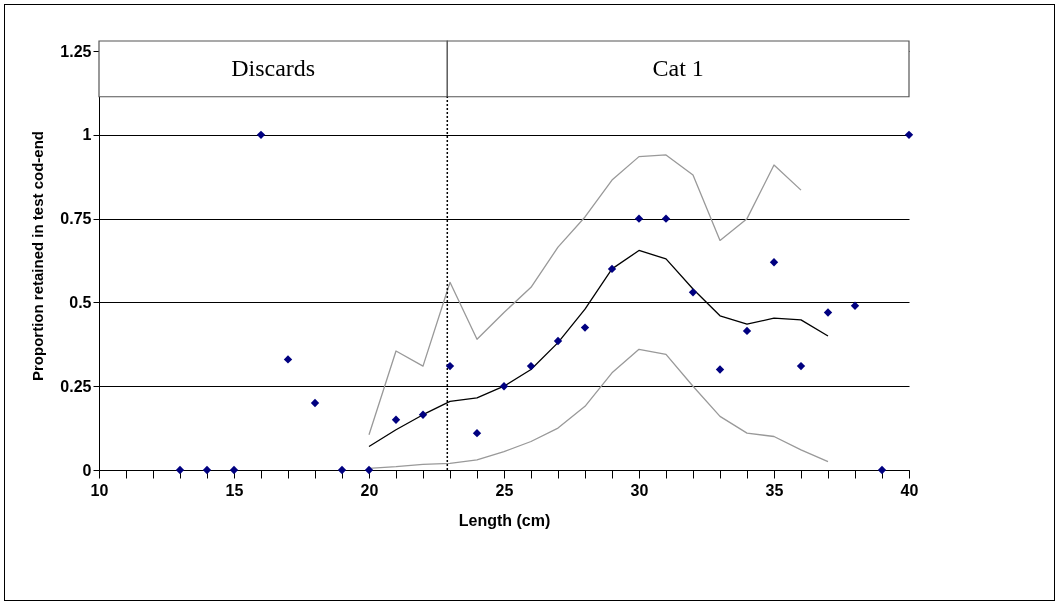  I want to click on x-tick-label: 40, so click(909, 490).